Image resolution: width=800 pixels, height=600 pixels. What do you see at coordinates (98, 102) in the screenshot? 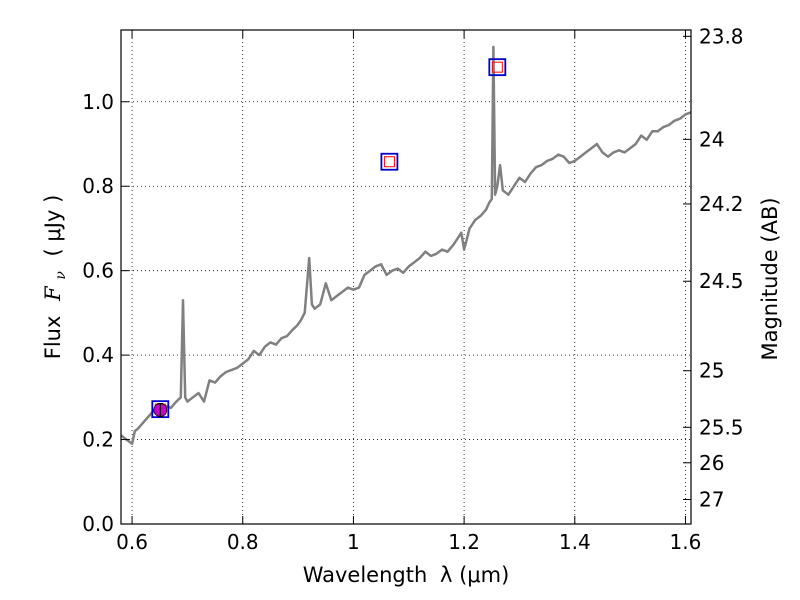
I see `y-tick-label: 1.0` at bounding box center [98, 102].